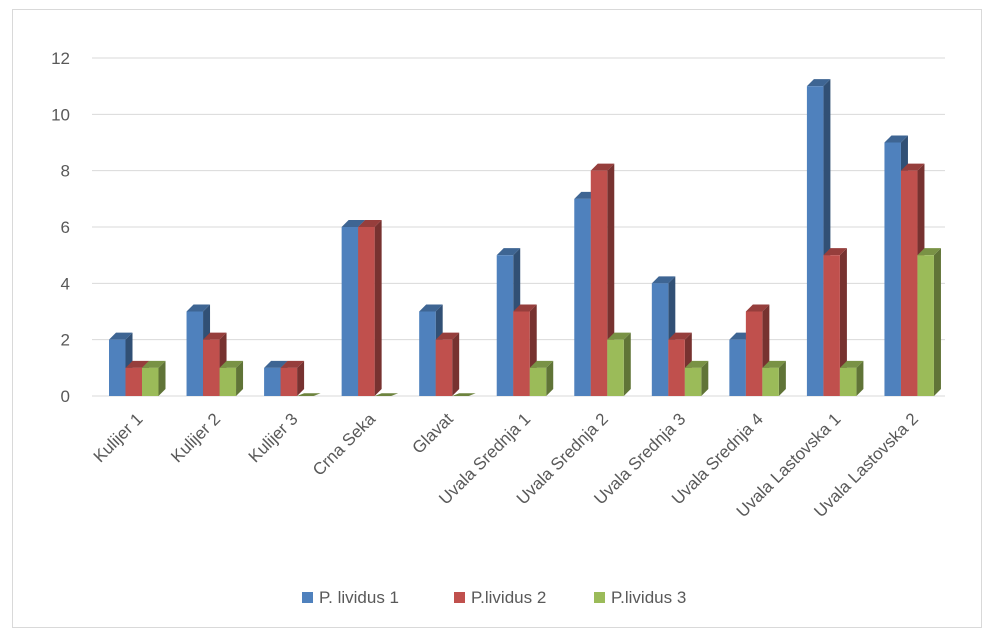 The image size is (983, 629). Describe the element at coordinates (65, 171) in the screenshot. I see `y-tick-label: 8` at that location.